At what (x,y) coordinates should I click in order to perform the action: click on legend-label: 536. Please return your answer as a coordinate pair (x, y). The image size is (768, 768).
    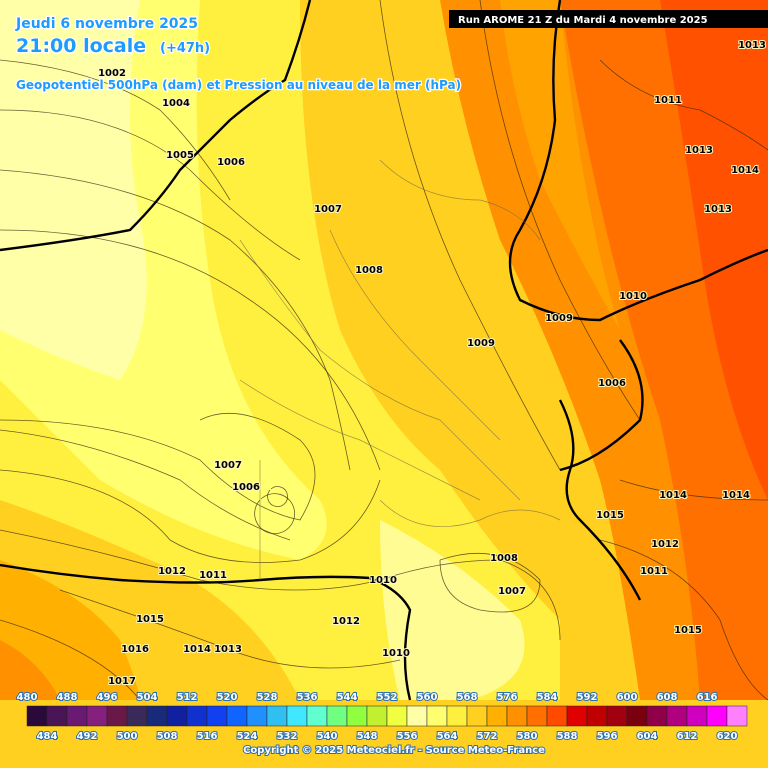
    Looking at the image, I should click on (307, 697).